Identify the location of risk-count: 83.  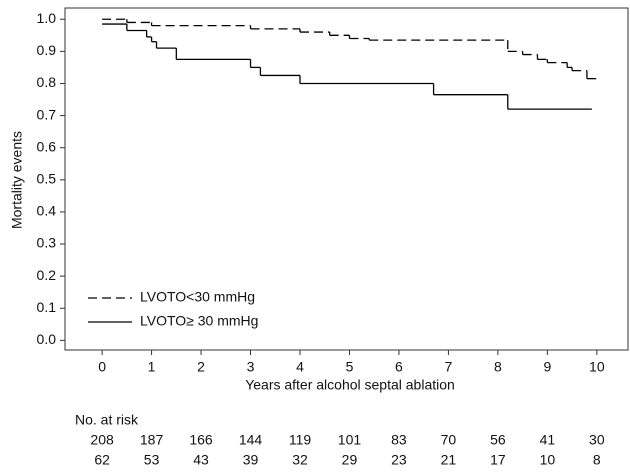
(399, 440).